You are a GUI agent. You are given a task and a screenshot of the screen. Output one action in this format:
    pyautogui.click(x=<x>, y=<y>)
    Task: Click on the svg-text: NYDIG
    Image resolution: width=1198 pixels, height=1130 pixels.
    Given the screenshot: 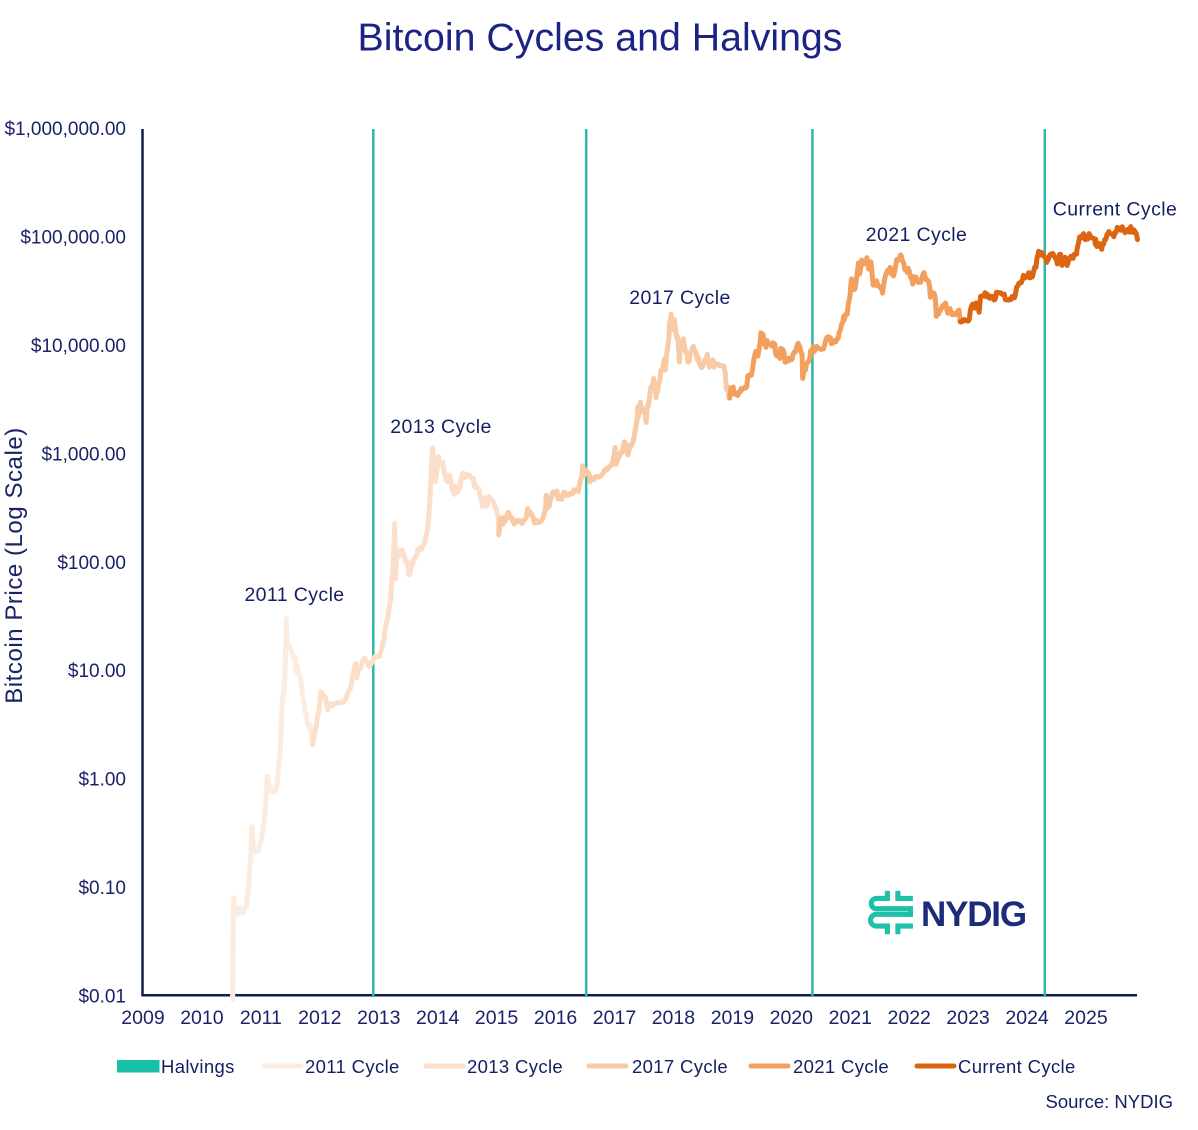 What is the action you would take?
    pyautogui.click(x=973, y=914)
    